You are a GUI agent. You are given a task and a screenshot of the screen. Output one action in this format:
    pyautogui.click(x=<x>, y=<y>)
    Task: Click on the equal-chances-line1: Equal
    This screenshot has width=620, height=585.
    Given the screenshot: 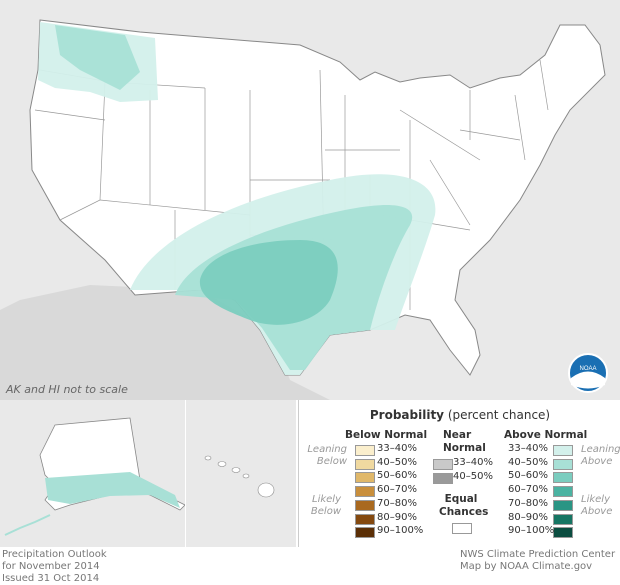 What is the action you would take?
    pyautogui.click(x=461, y=499)
    